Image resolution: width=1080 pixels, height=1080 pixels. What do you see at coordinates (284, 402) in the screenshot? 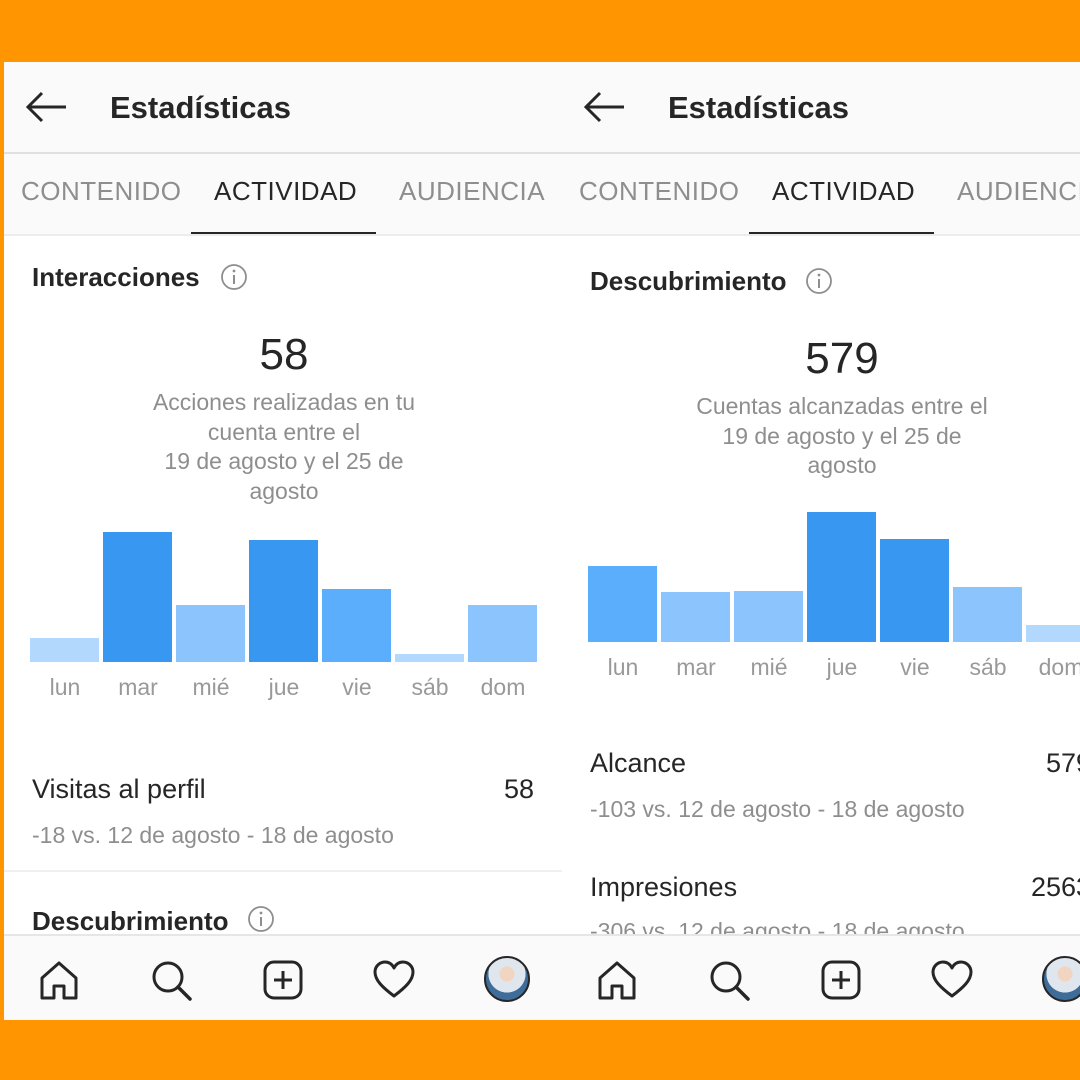
I see `description-line: Acciones realizadas en tu` at bounding box center [284, 402].